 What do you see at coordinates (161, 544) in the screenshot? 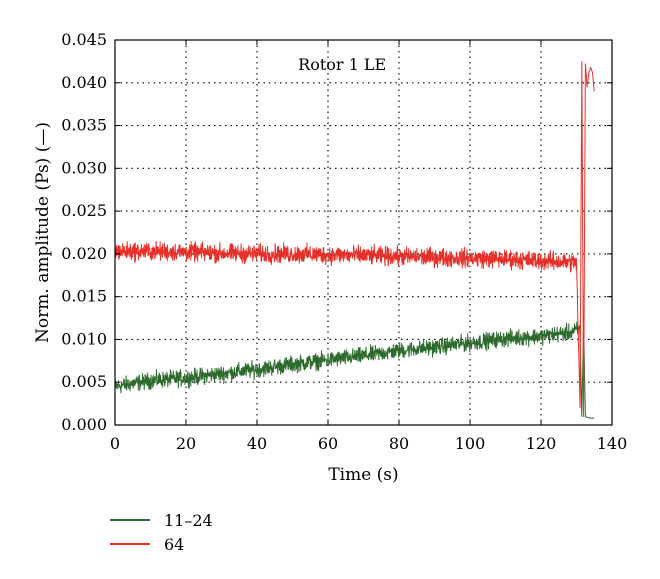
I see `legend-entry-series-2: 64` at bounding box center [161, 544].